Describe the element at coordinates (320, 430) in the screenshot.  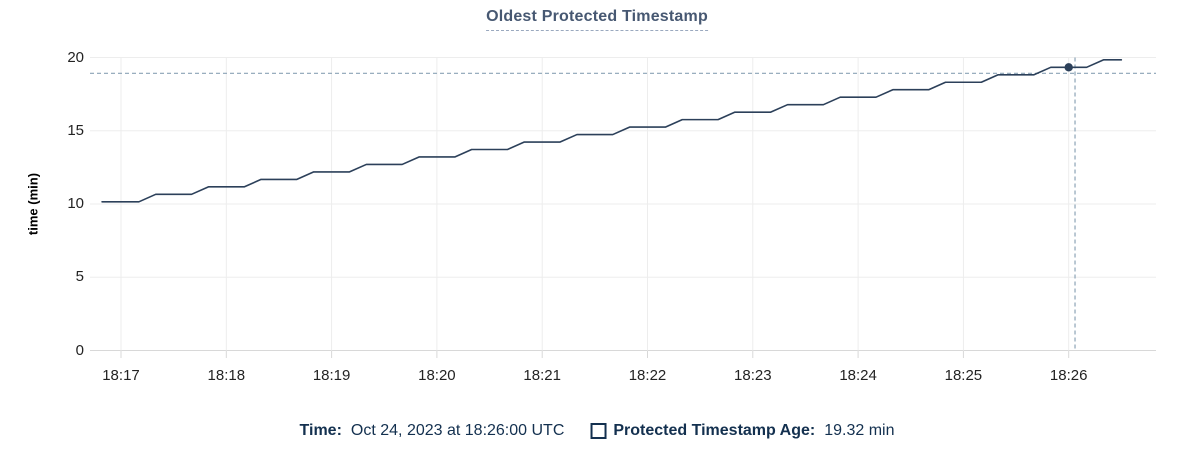
I see `time-label: Time:` at that location.